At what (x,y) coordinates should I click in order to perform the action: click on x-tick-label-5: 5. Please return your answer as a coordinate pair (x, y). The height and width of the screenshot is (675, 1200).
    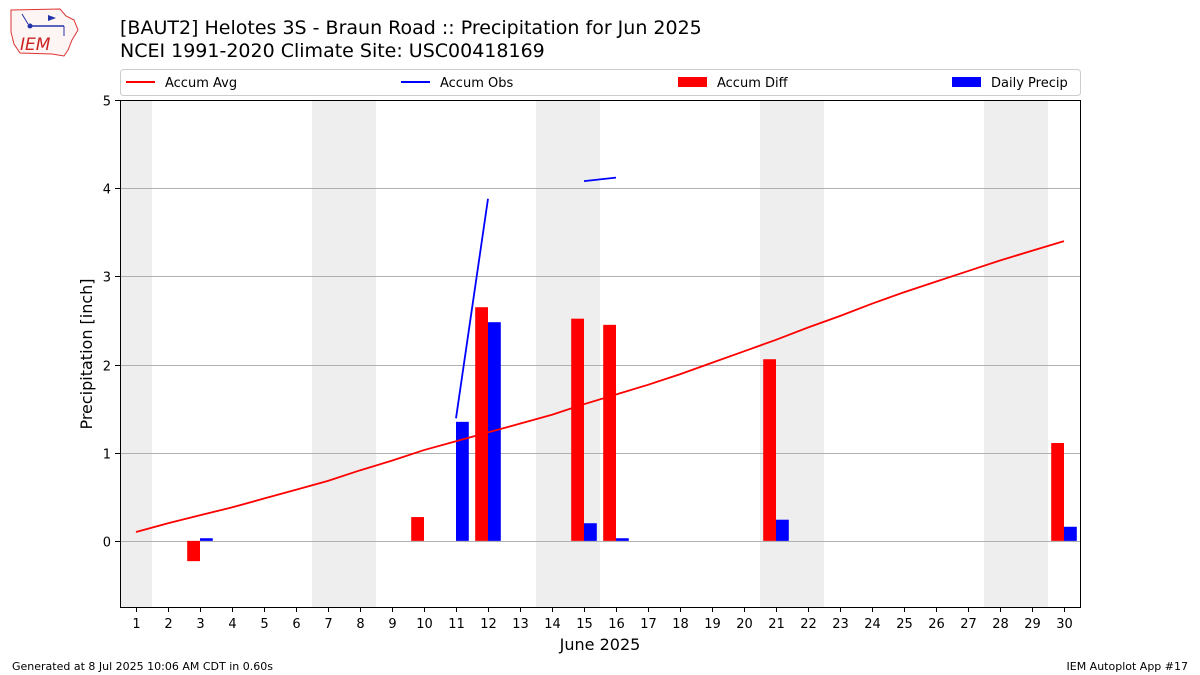
    Looking at the image, I should click on (264, 624).